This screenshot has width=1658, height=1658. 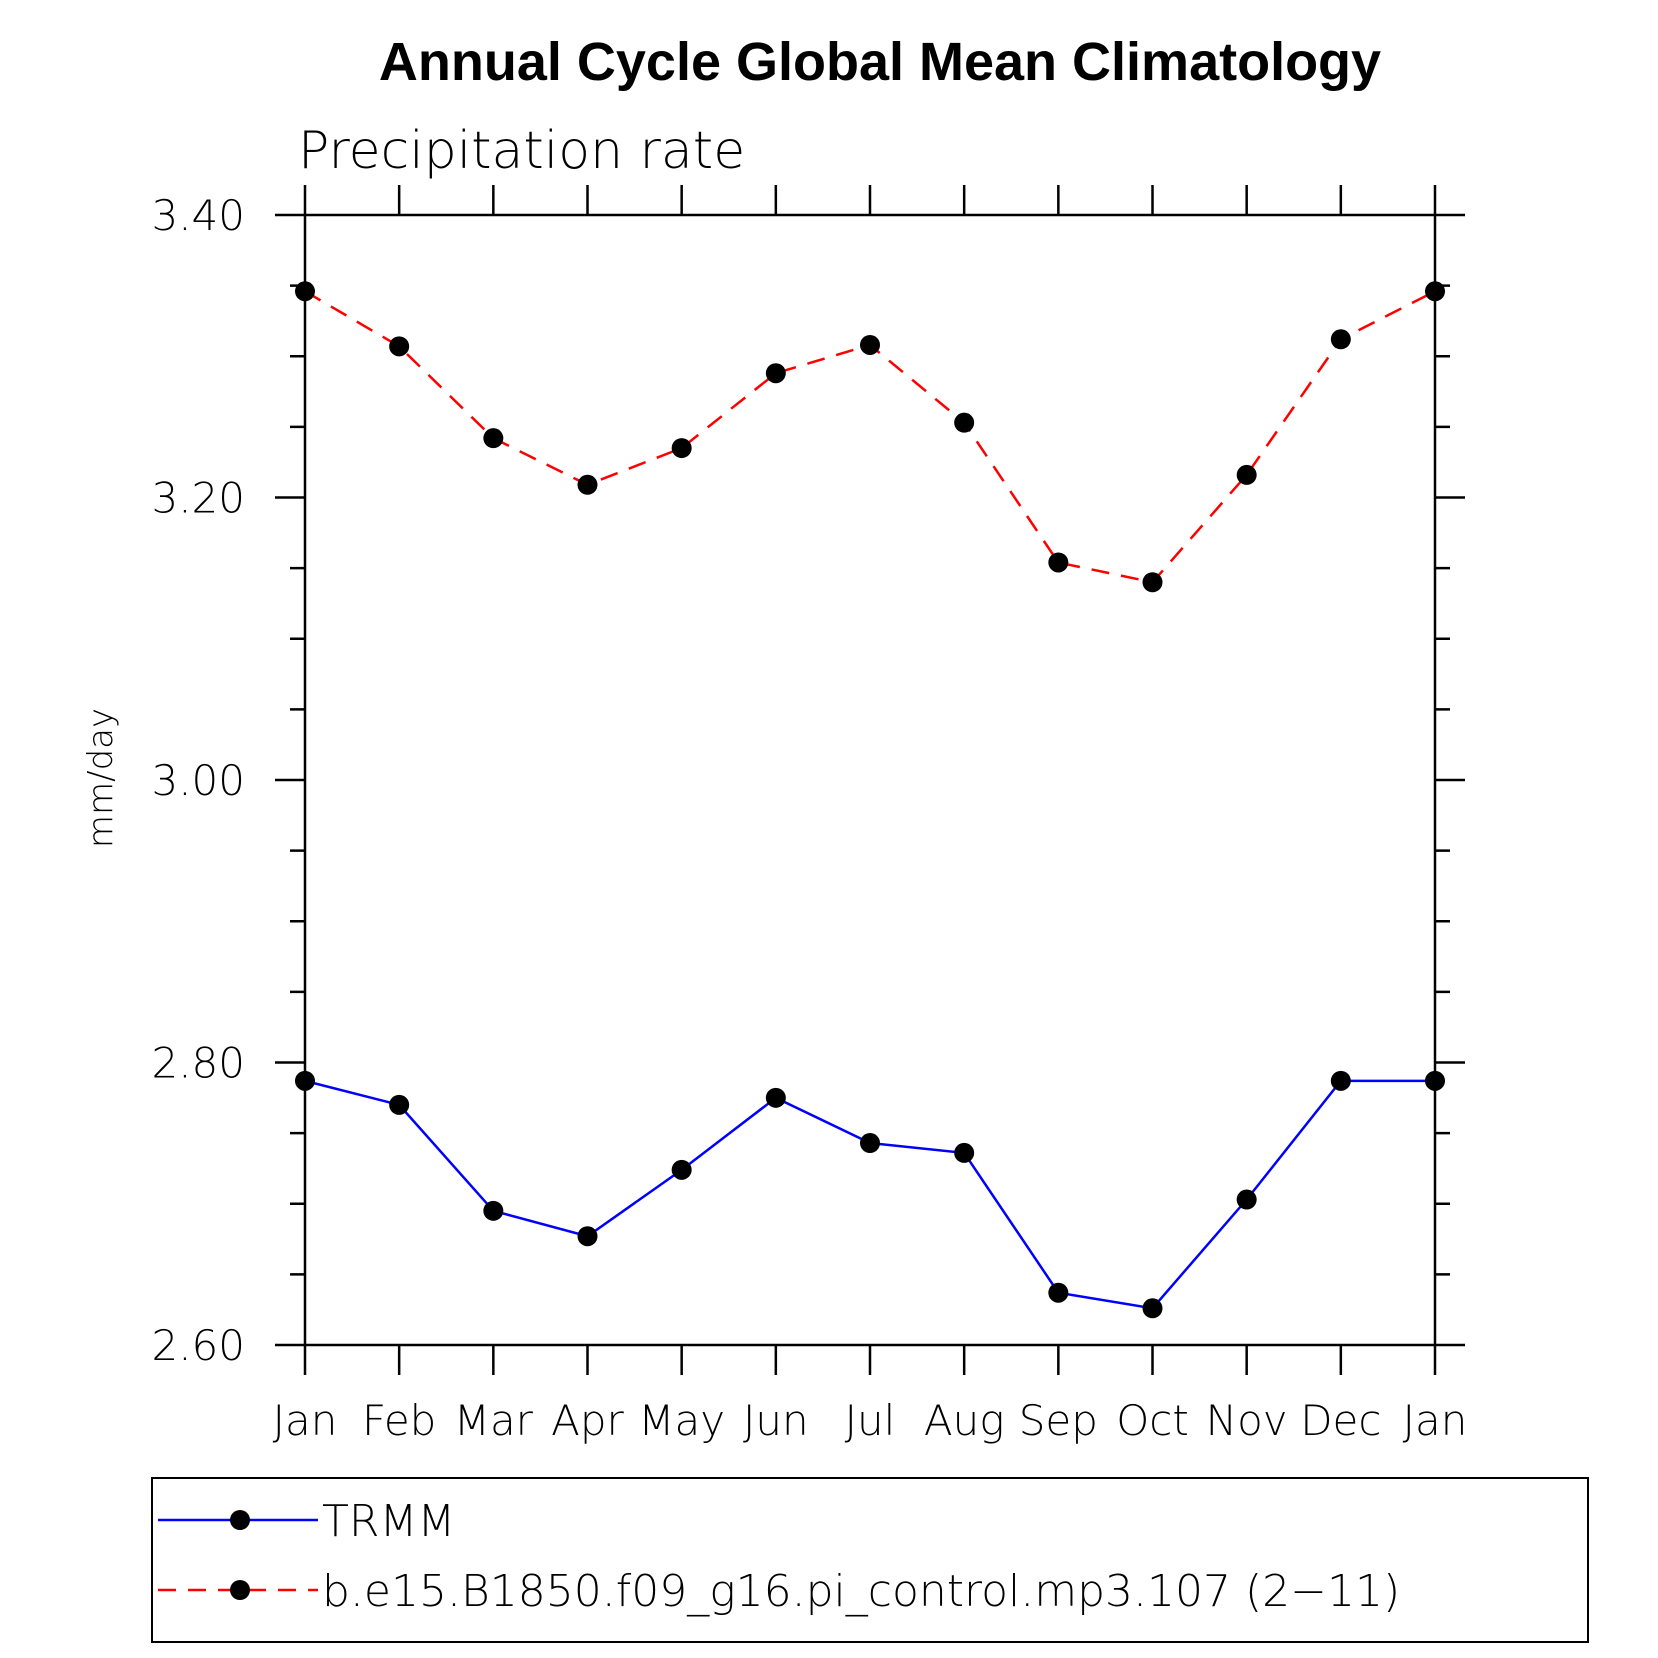 I want to click on x-tick-label: Nov, so click(x=1247, y=1420).